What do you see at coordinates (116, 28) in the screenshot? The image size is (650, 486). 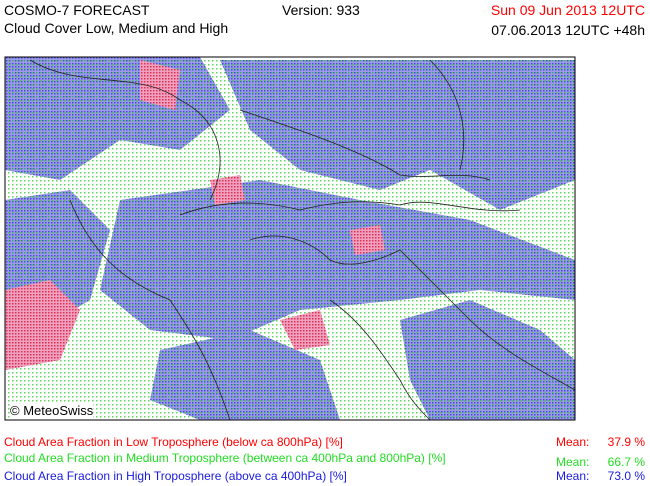 I see `subtitle: Cloud Cover Low, Medium and High` at bounding box center [116, 28].